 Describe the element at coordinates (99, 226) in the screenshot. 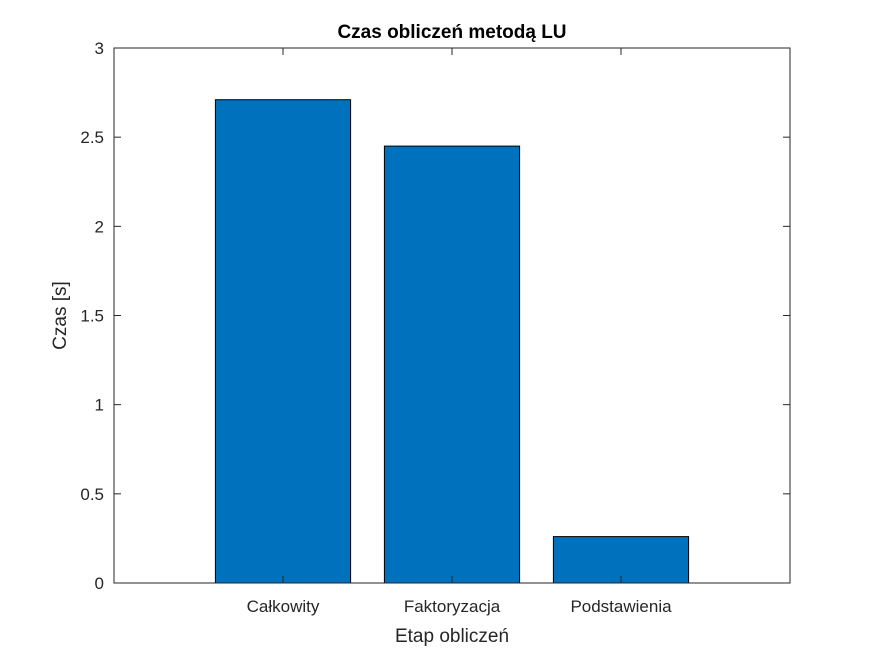

I see `y-tick-label: 2` at that location.